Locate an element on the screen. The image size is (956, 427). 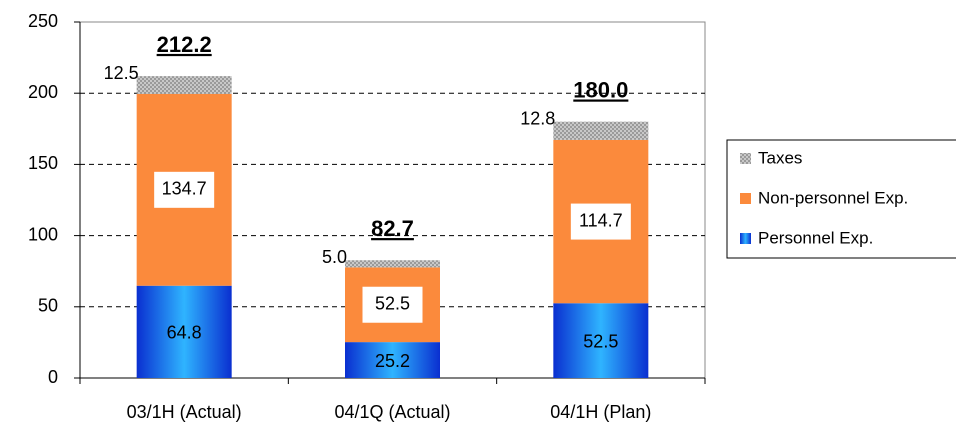
value-label: 12.8 is located at coordinates (537, 118).